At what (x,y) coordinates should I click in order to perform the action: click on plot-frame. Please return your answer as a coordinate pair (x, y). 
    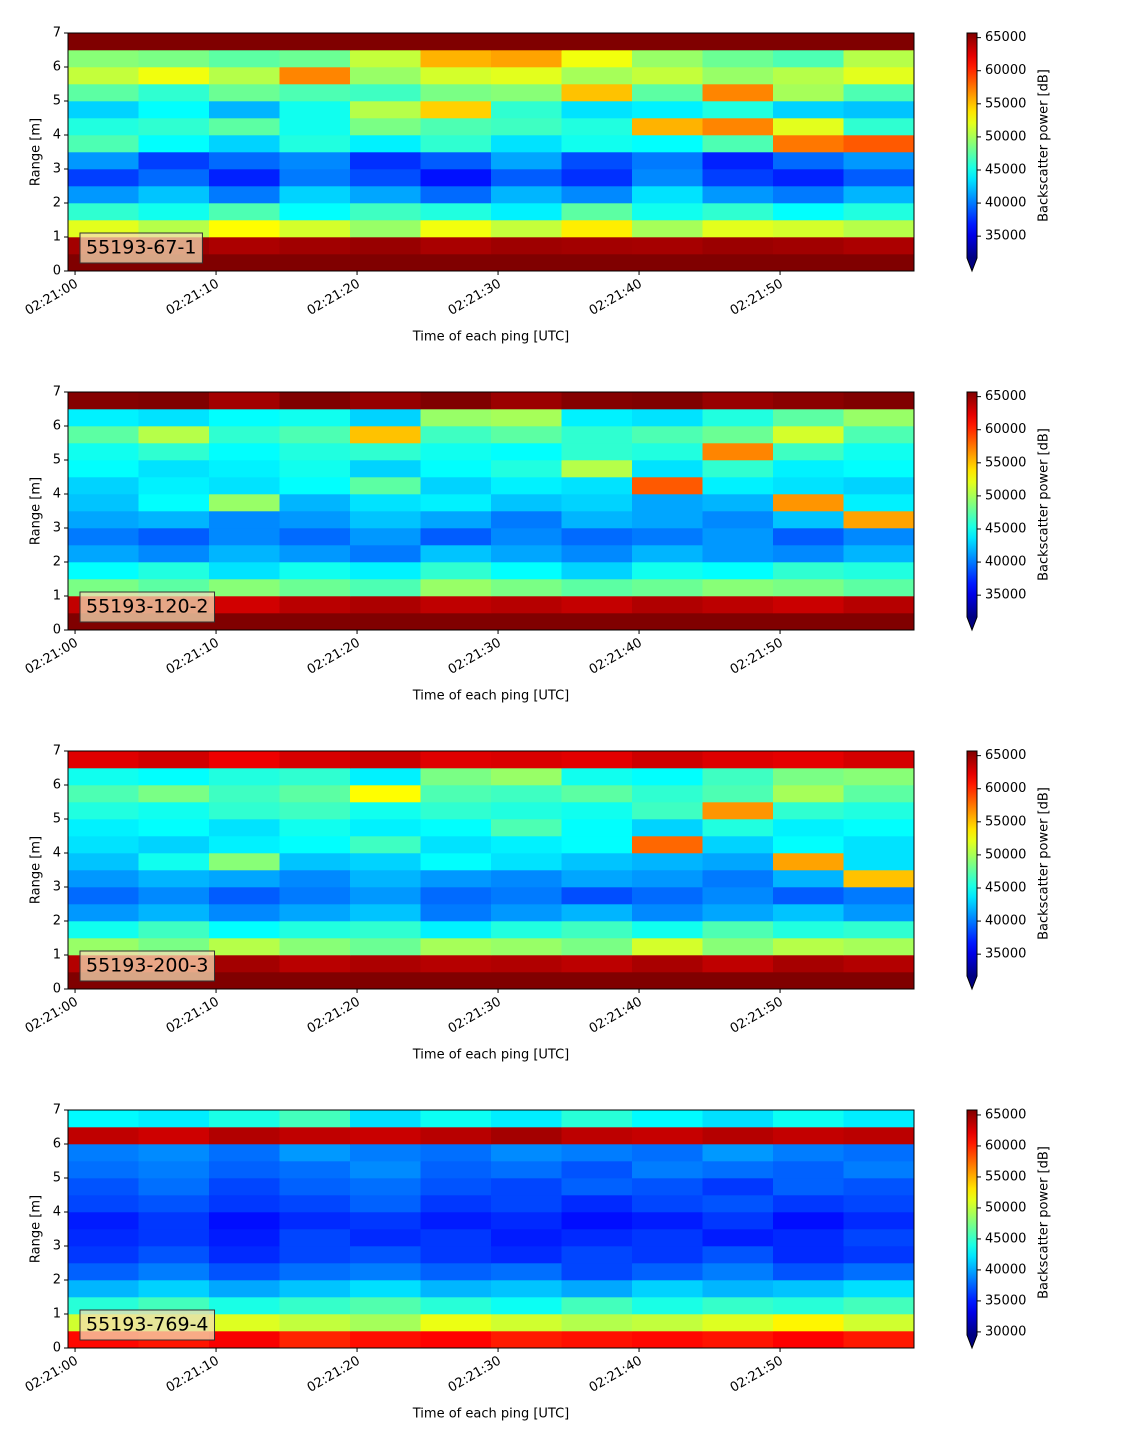
    Looking at the image, I should click on (491, 152).